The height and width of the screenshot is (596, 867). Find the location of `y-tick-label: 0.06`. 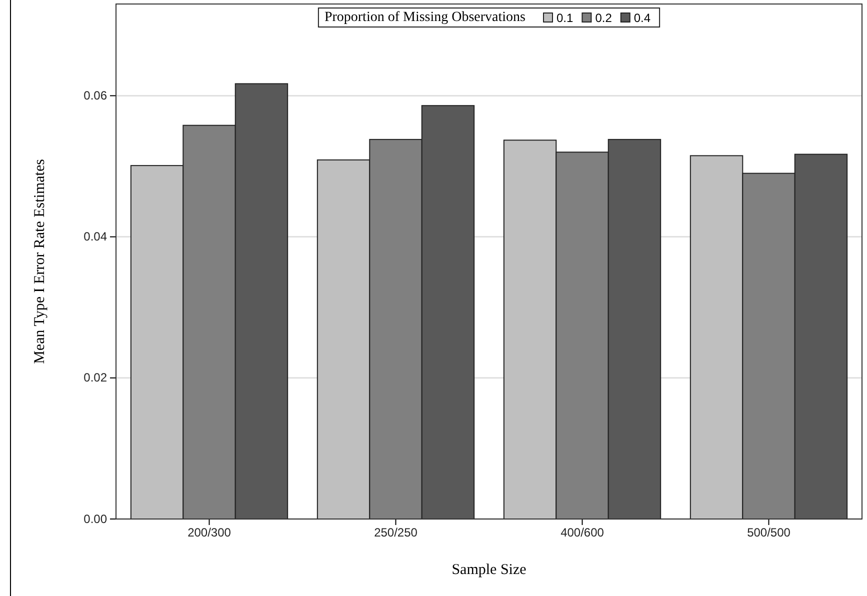

y-tick-label: 0.06 is located at coordinates (96, 95).